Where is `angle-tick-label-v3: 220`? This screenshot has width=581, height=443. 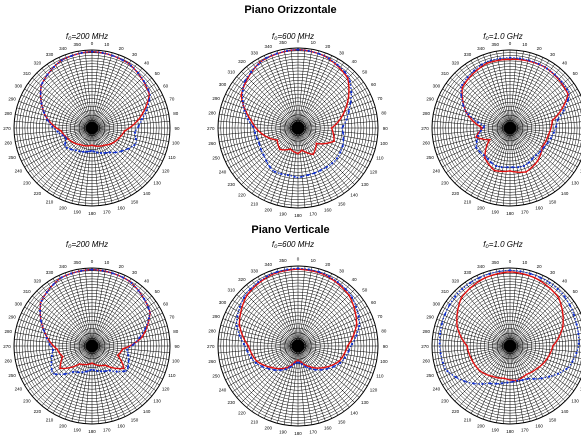
angle-tick-label-v3: 220 is located at coordinates (456, 411).